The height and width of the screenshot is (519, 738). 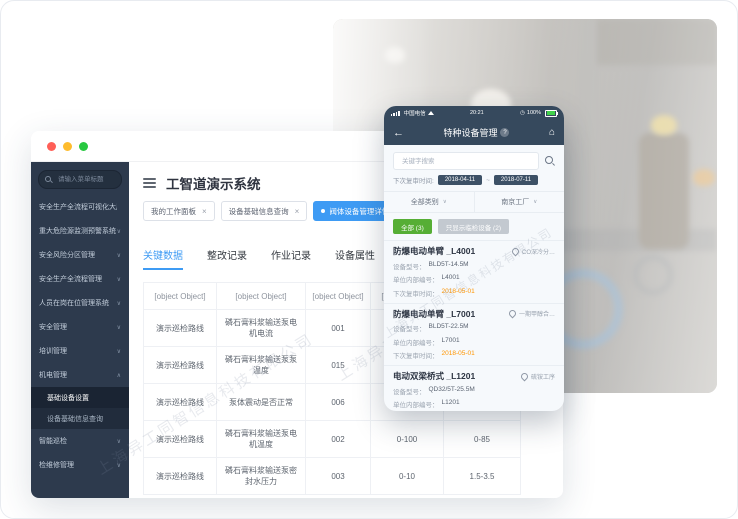 I want to click on tab-chip: 设备基础信息查询 ×, so click(x=264, y=211).